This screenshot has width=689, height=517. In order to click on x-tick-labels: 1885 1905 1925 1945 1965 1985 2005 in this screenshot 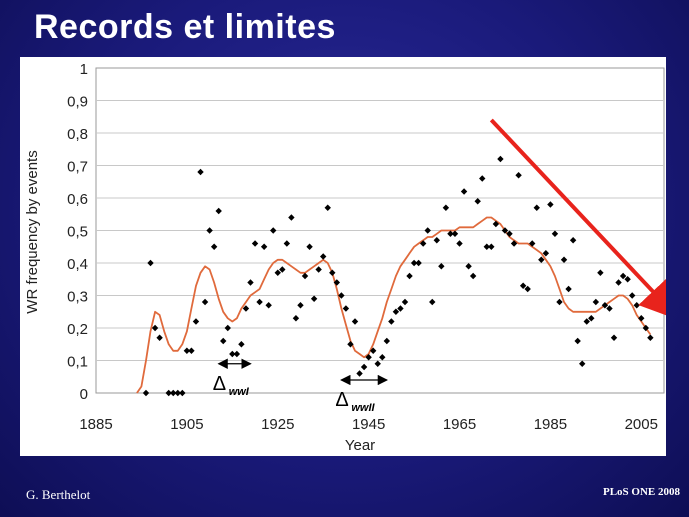, I will do `click(368, 424)`.